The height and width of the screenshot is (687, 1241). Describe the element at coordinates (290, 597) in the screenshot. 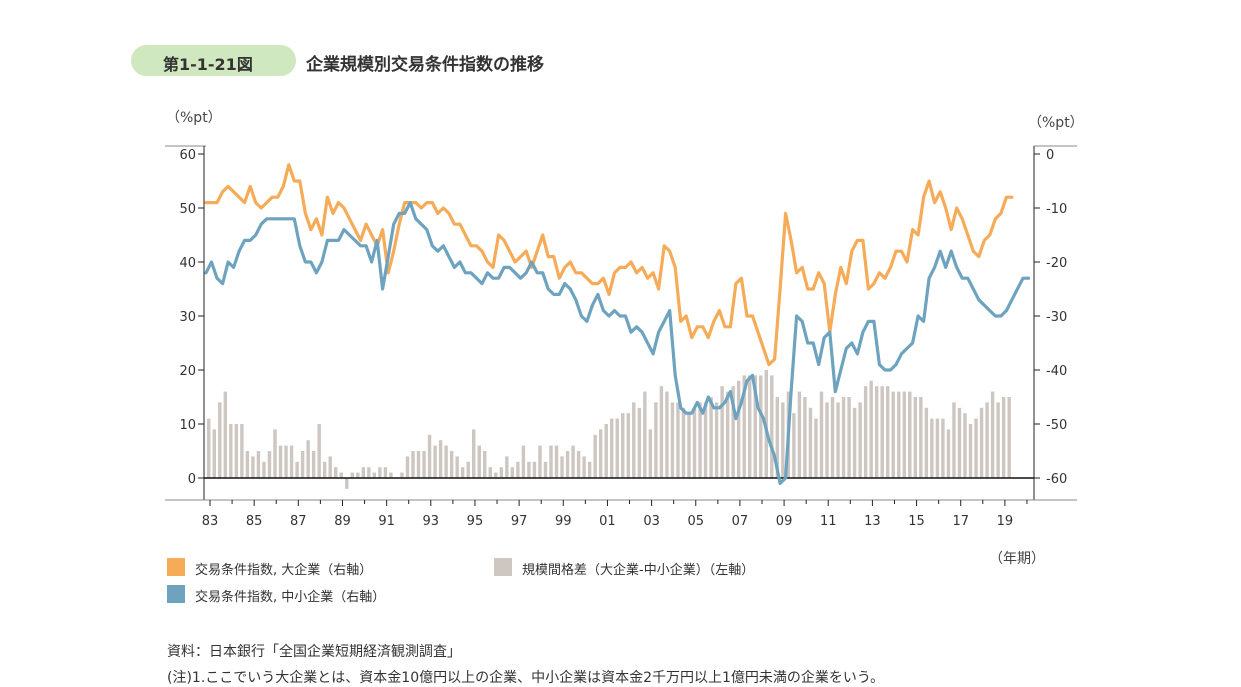

I see `legend-label-small: 交易条件指数, 中小企業（右軸）` at that location.